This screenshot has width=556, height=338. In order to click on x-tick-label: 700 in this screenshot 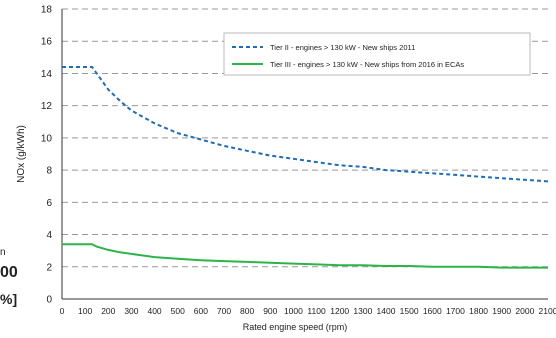, I will do `click(224, 311)`.